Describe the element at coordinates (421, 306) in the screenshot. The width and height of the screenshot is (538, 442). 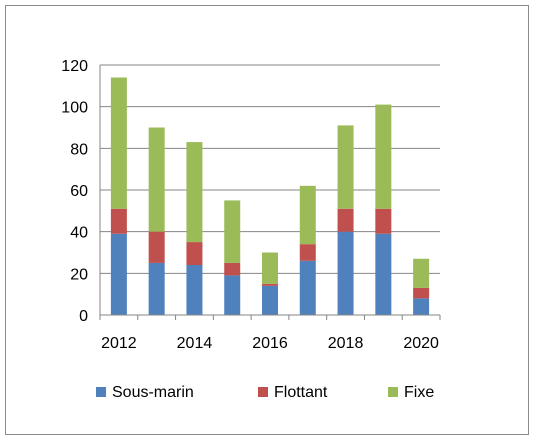
I see `bar-segment-sous-marin-2020` at that location.